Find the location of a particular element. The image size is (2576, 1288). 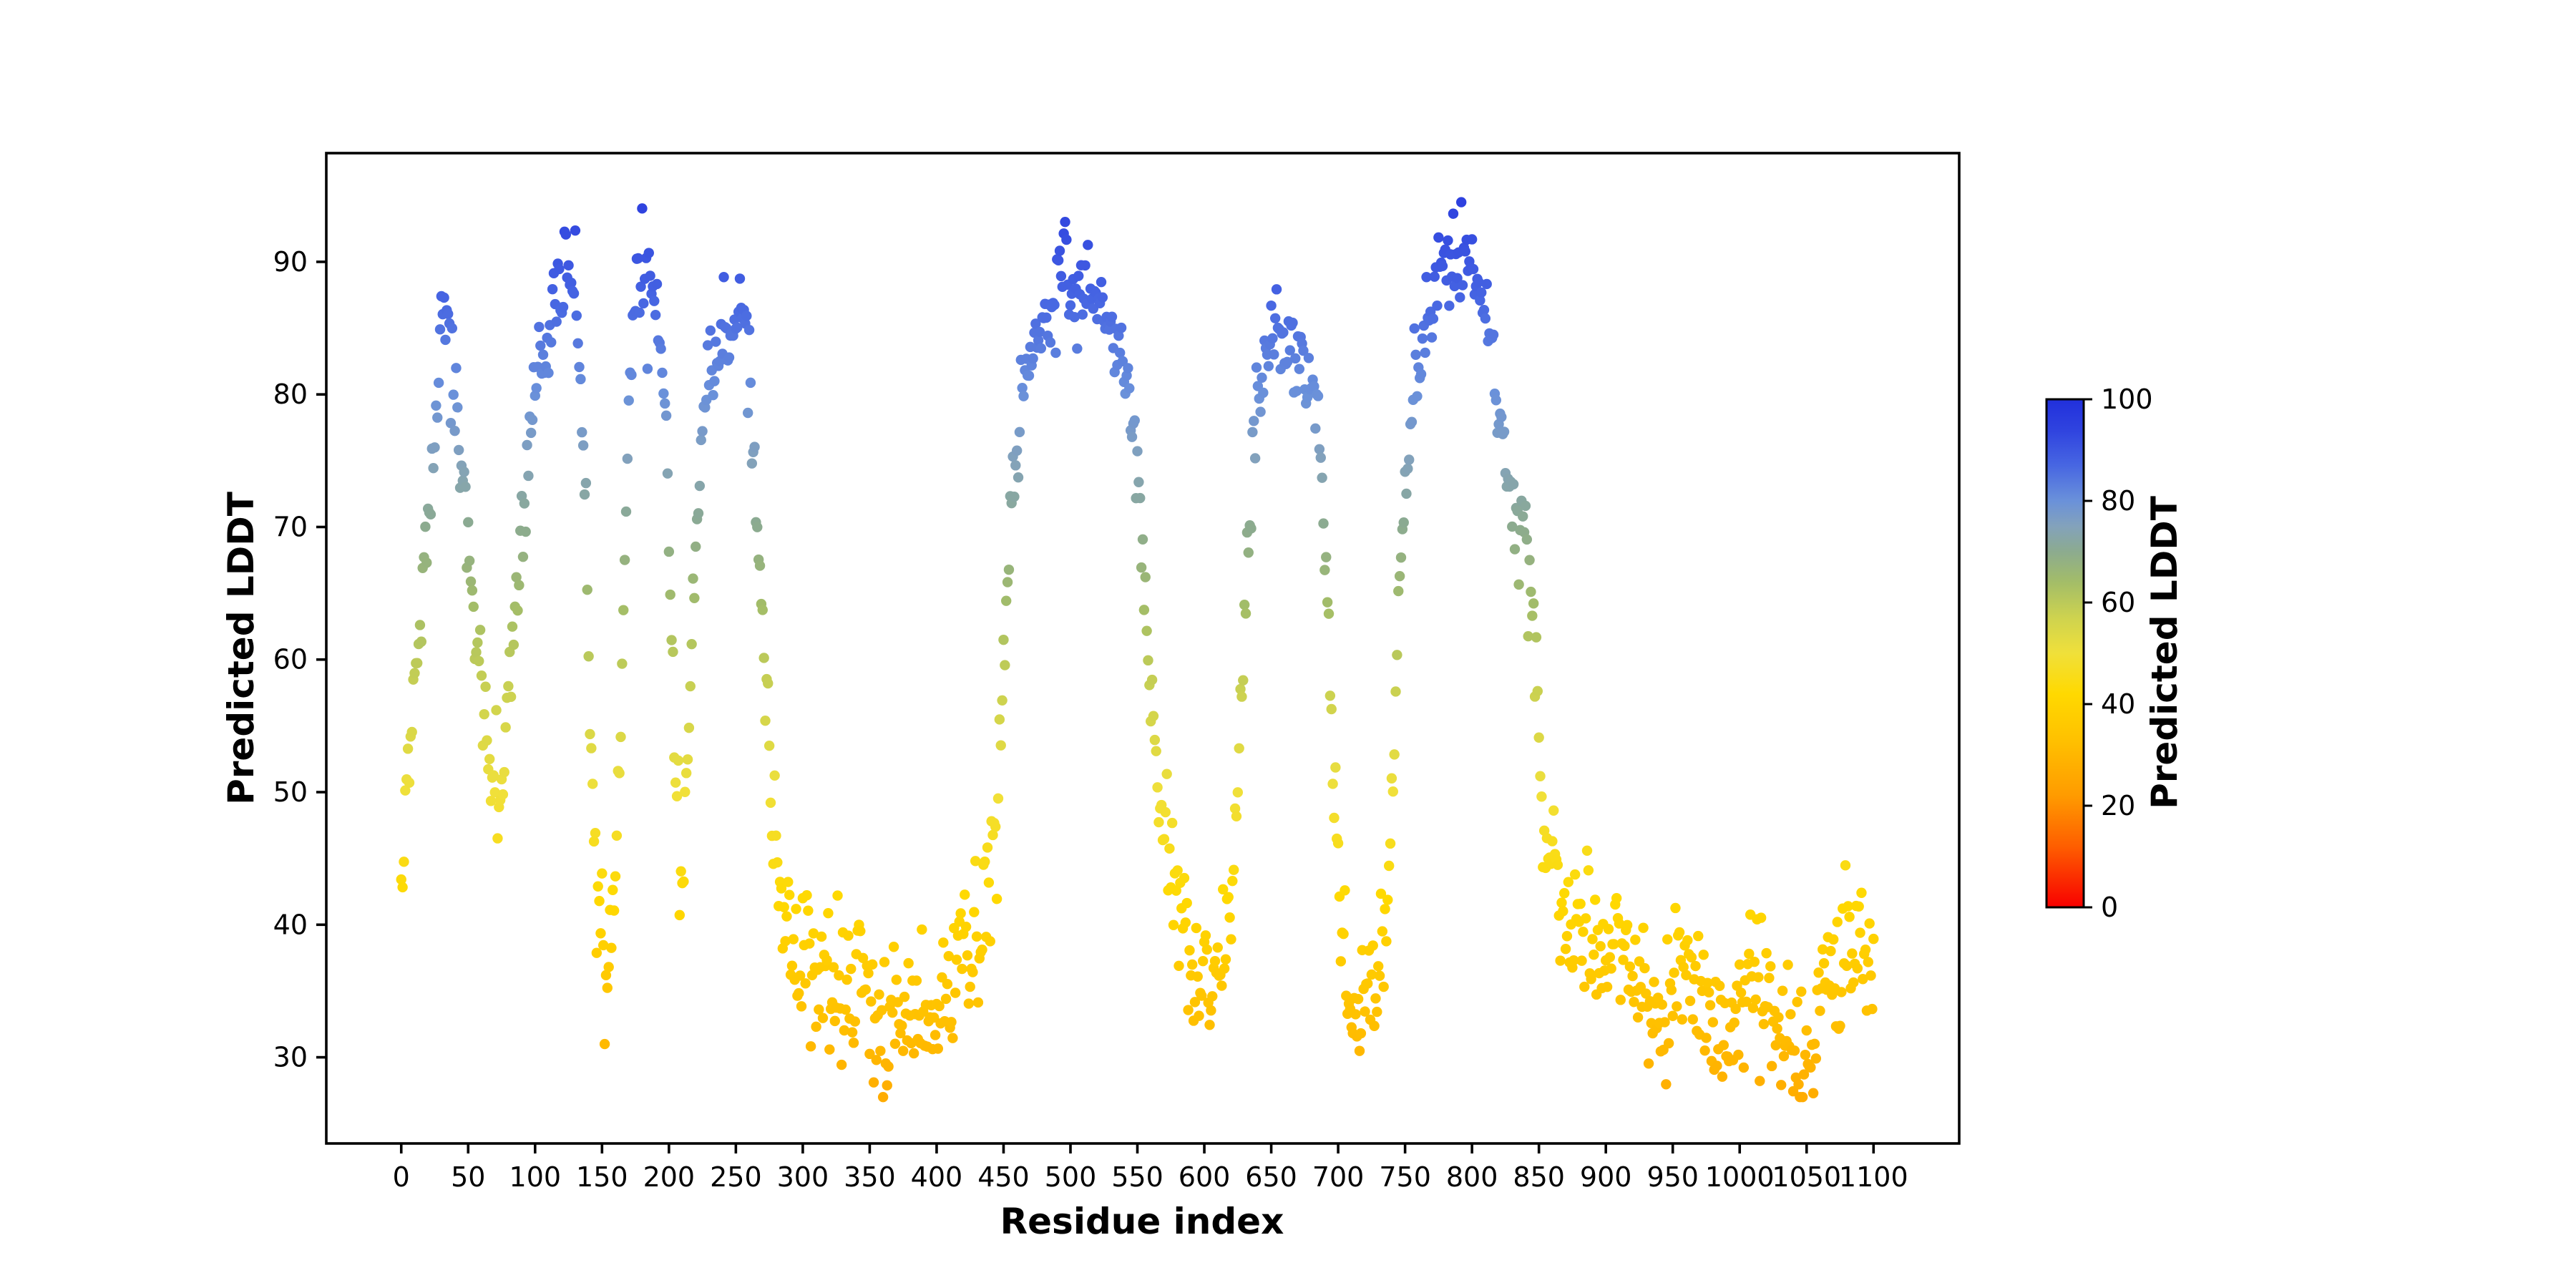

x-tick-label: 900 is located at coordinates (1606, 1177).